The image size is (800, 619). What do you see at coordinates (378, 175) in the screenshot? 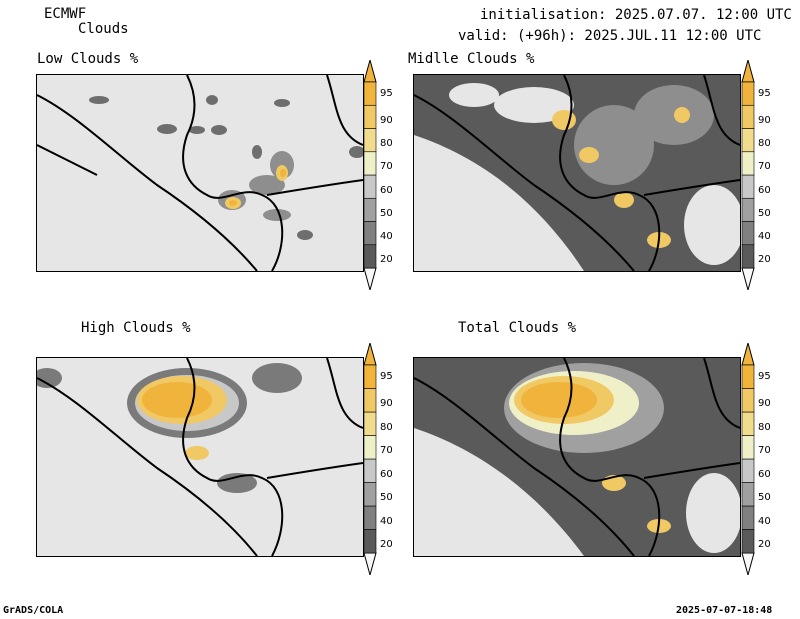
I see `colorbar-low: 20 40 50 60 70 80 90 95` at bounding box center [378, 175].